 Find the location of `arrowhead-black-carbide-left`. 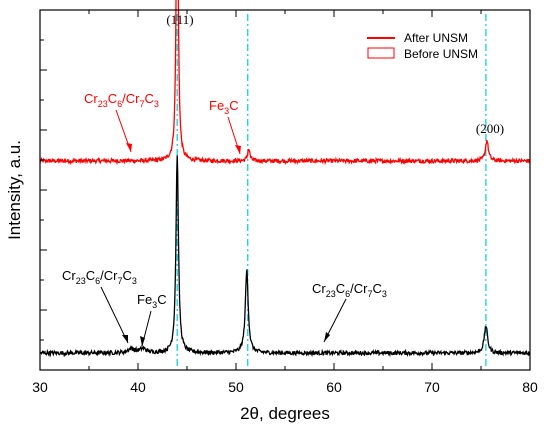

arrowhead-black-carbide-left is located at coordinates (125, 339).